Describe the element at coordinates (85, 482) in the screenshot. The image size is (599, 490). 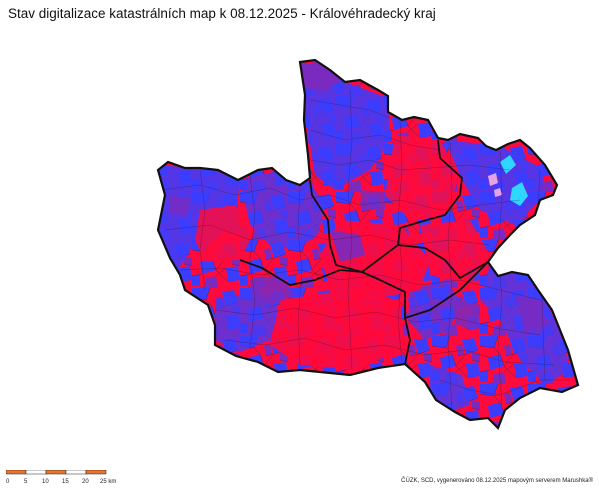
I see `scale-label-20: 20` at that location.